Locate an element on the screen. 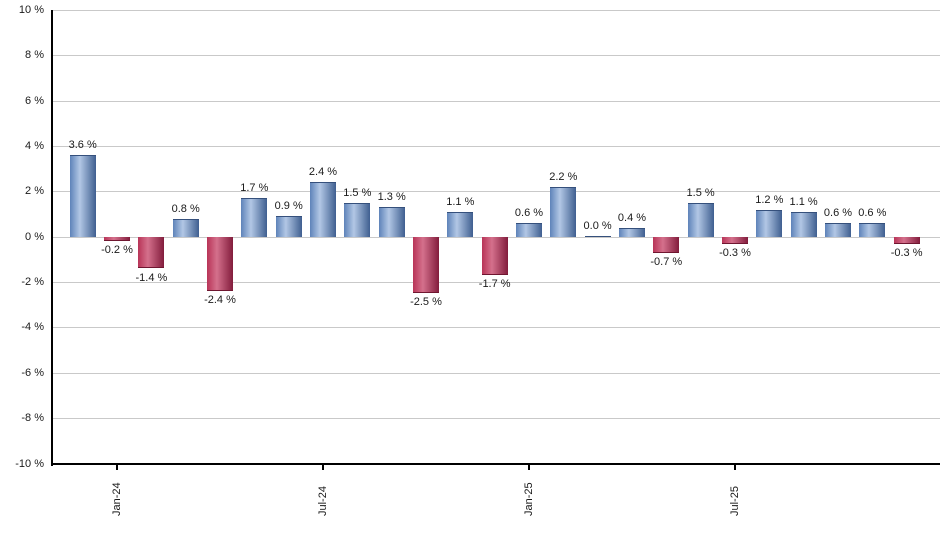  x-axis-line is located at coordinates (495, 463).